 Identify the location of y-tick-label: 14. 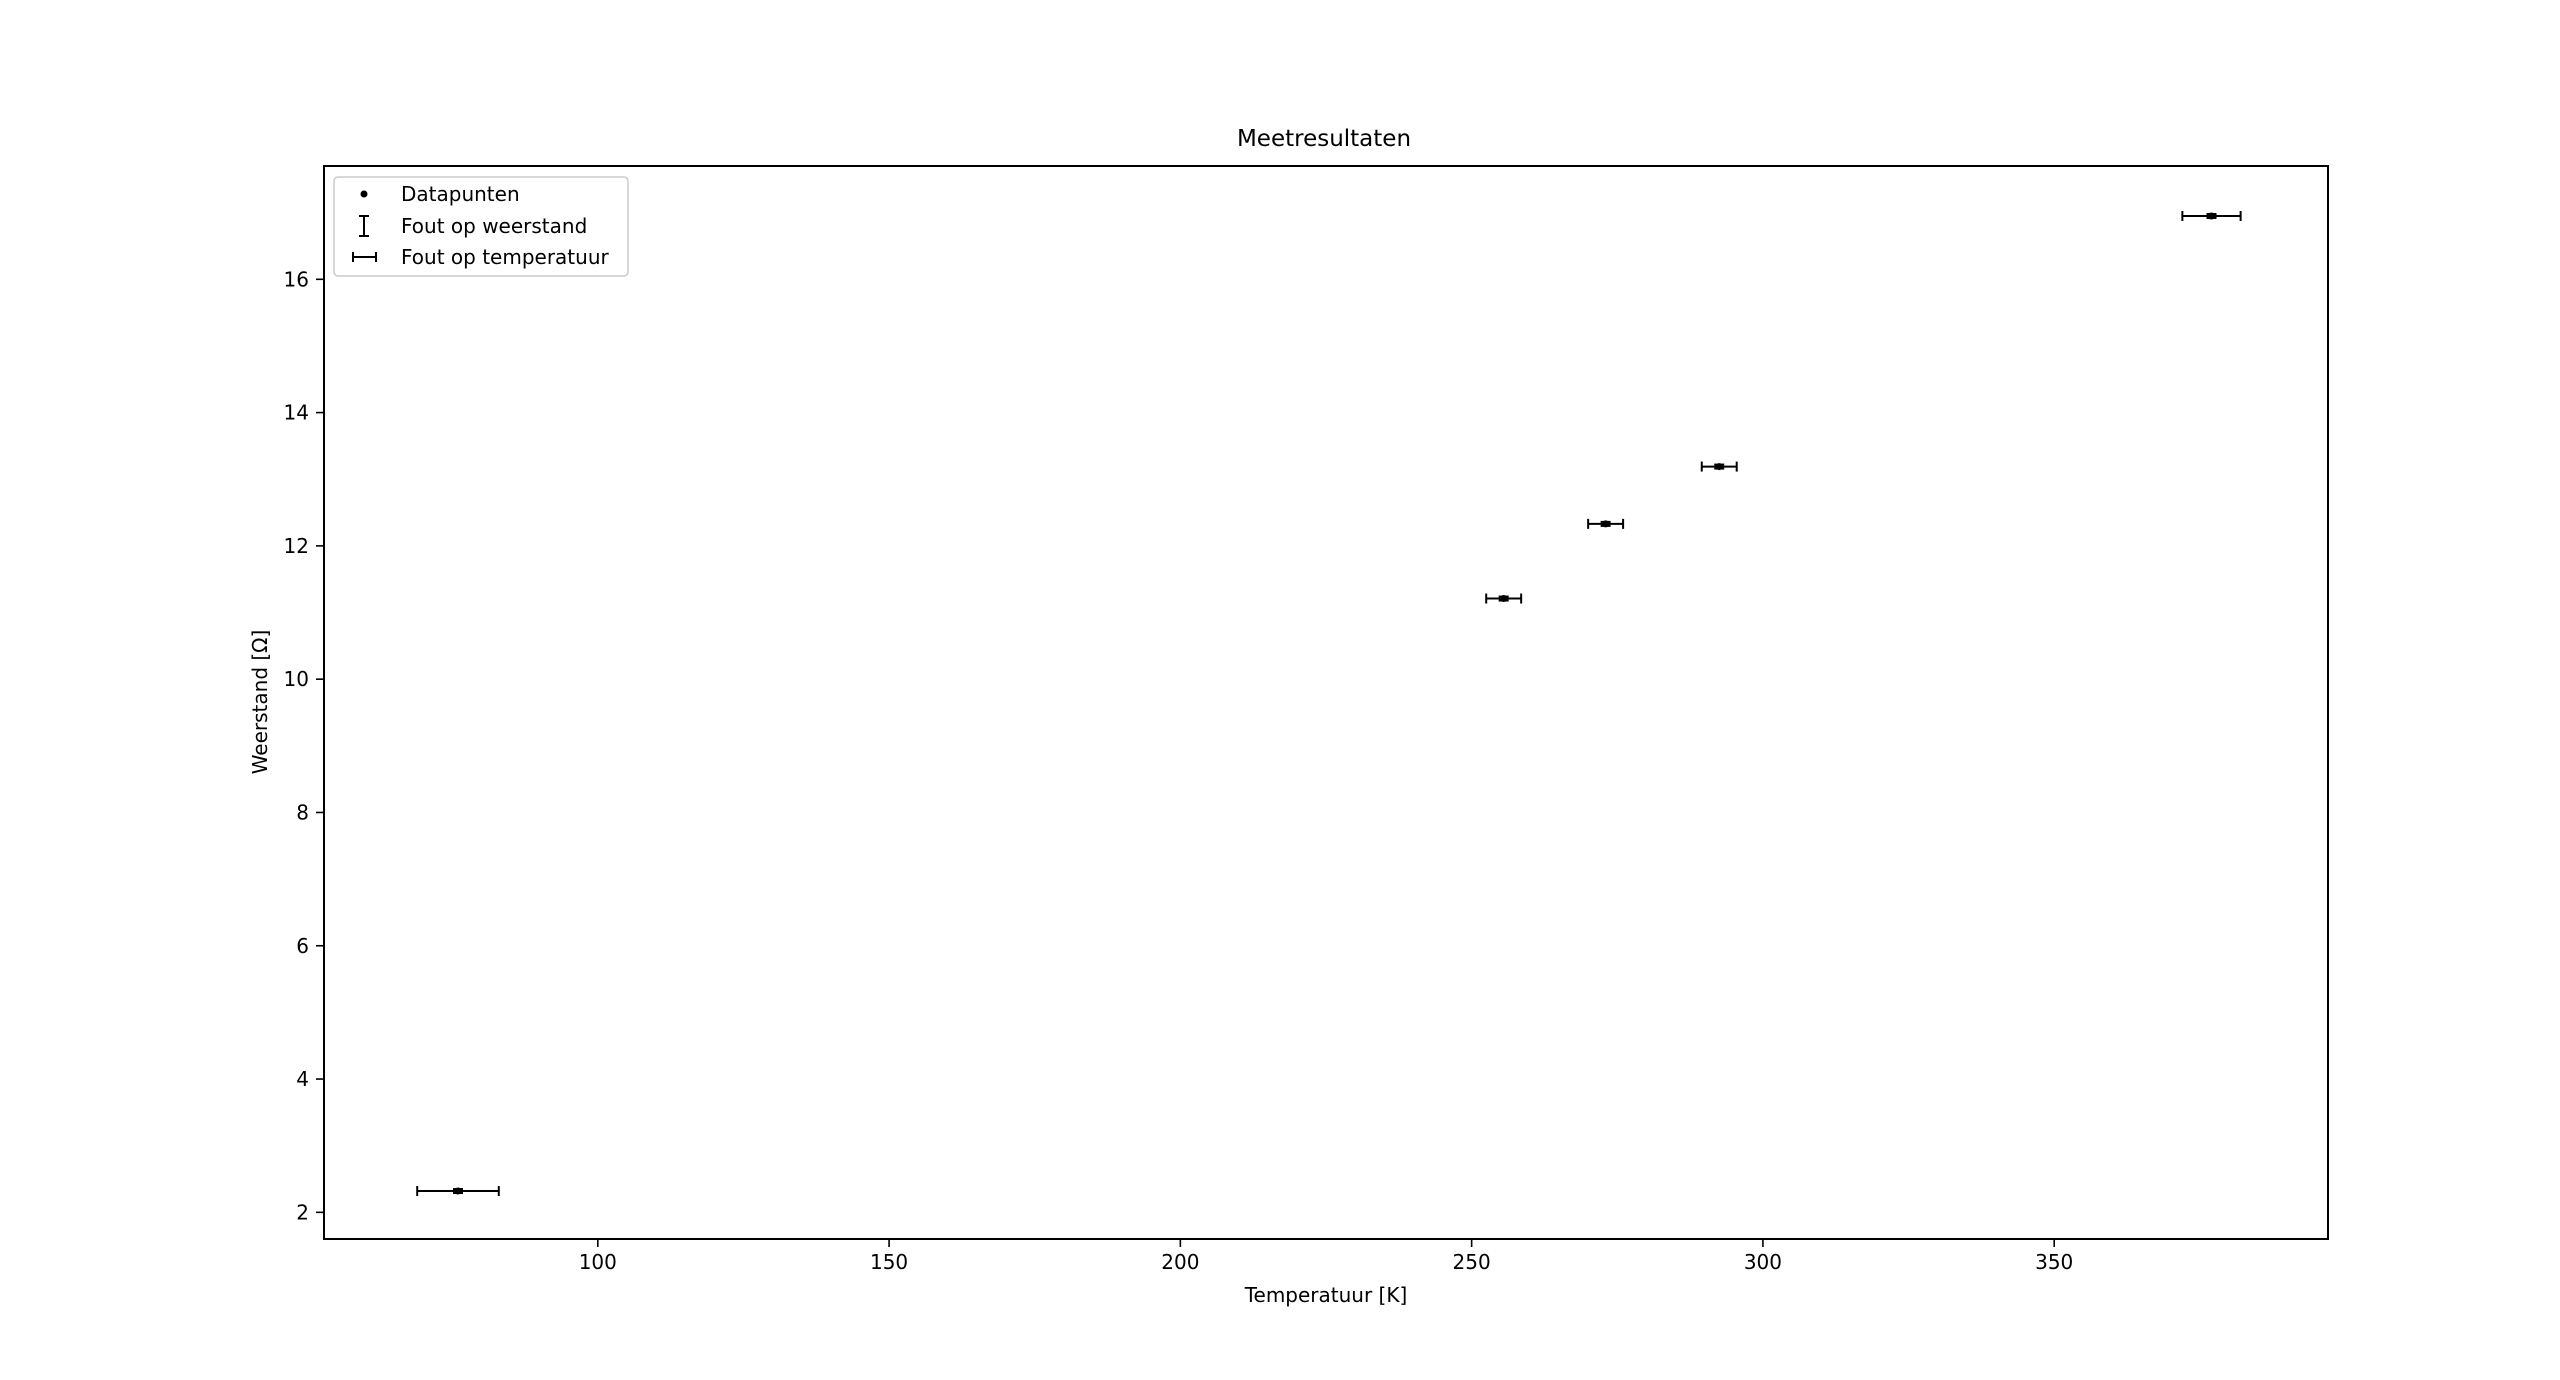
(296, 413).